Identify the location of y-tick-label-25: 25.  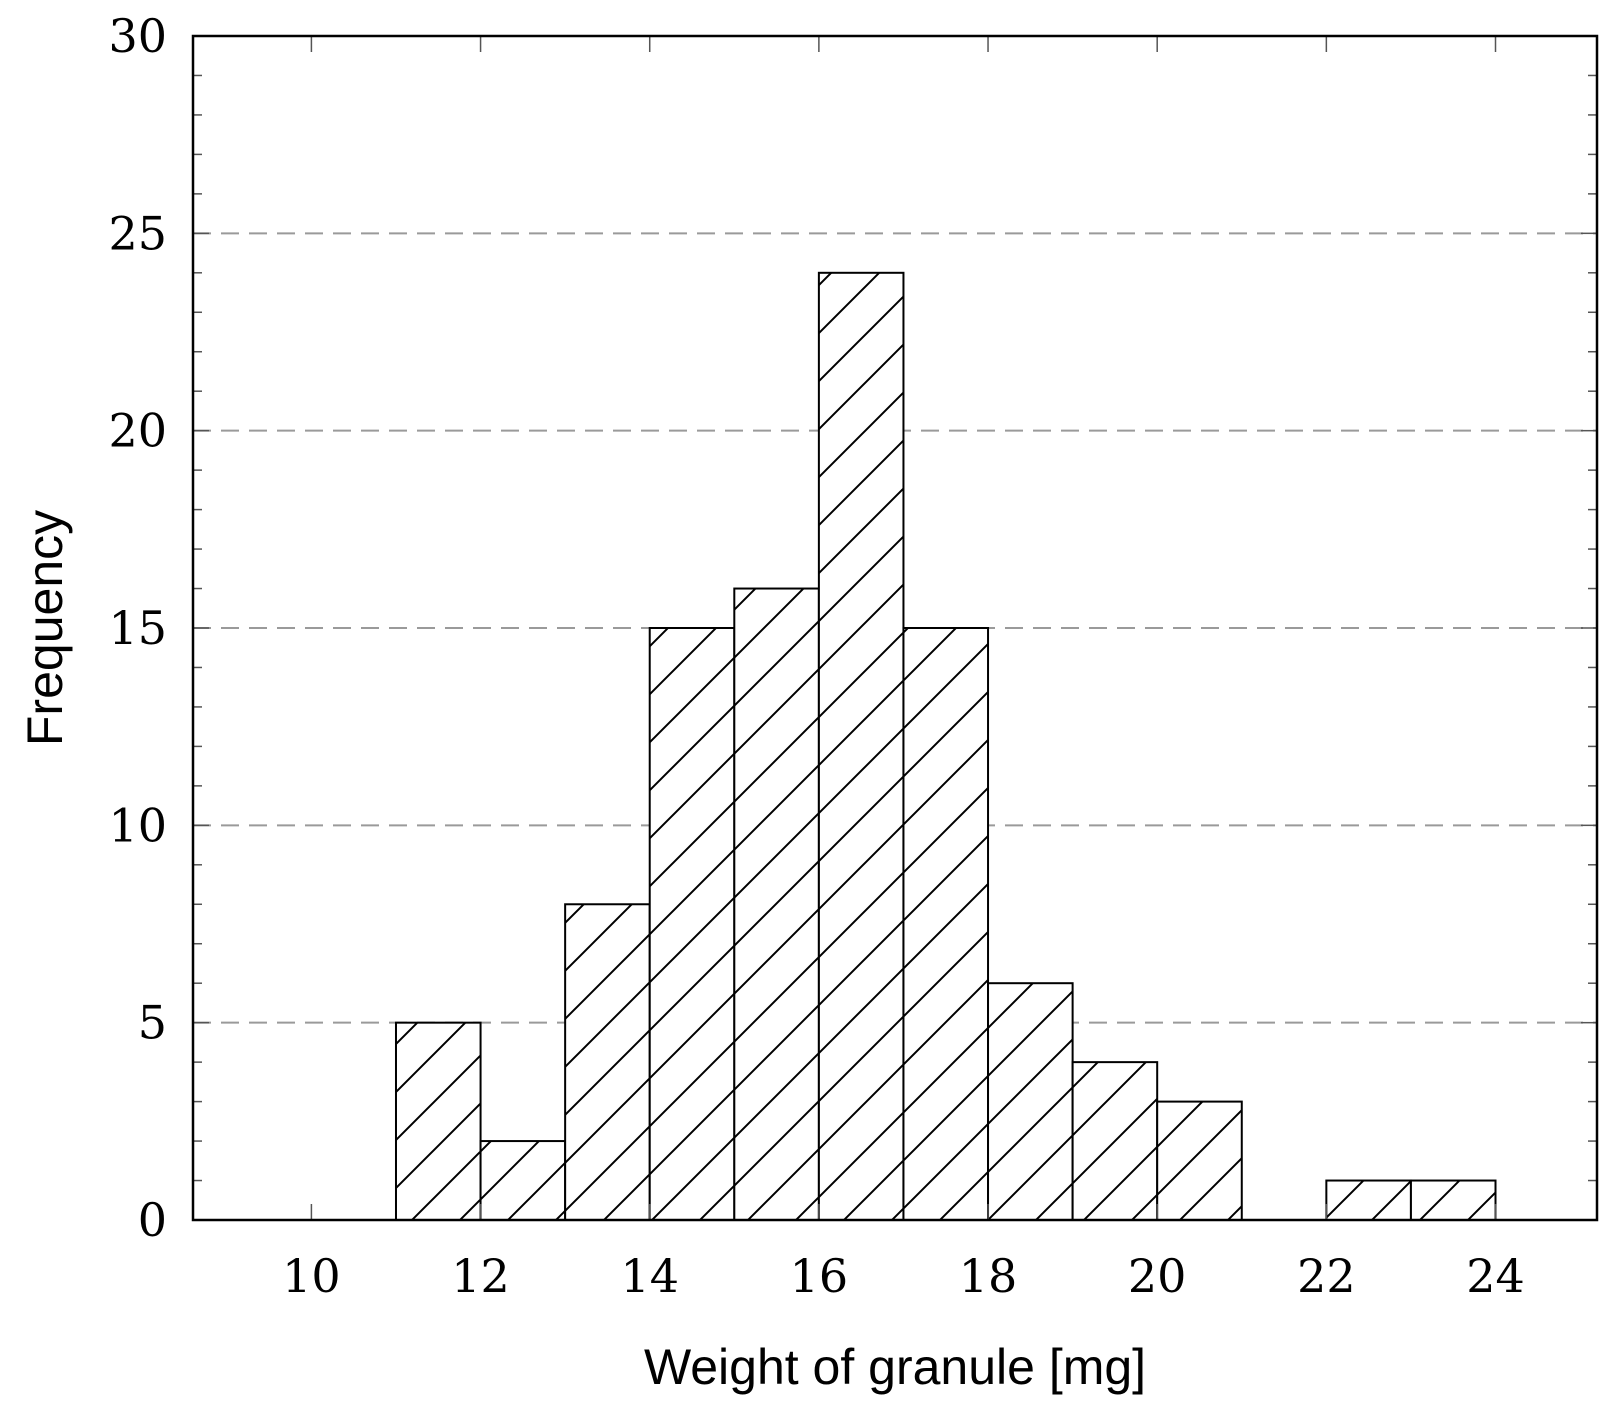
(137, 233).